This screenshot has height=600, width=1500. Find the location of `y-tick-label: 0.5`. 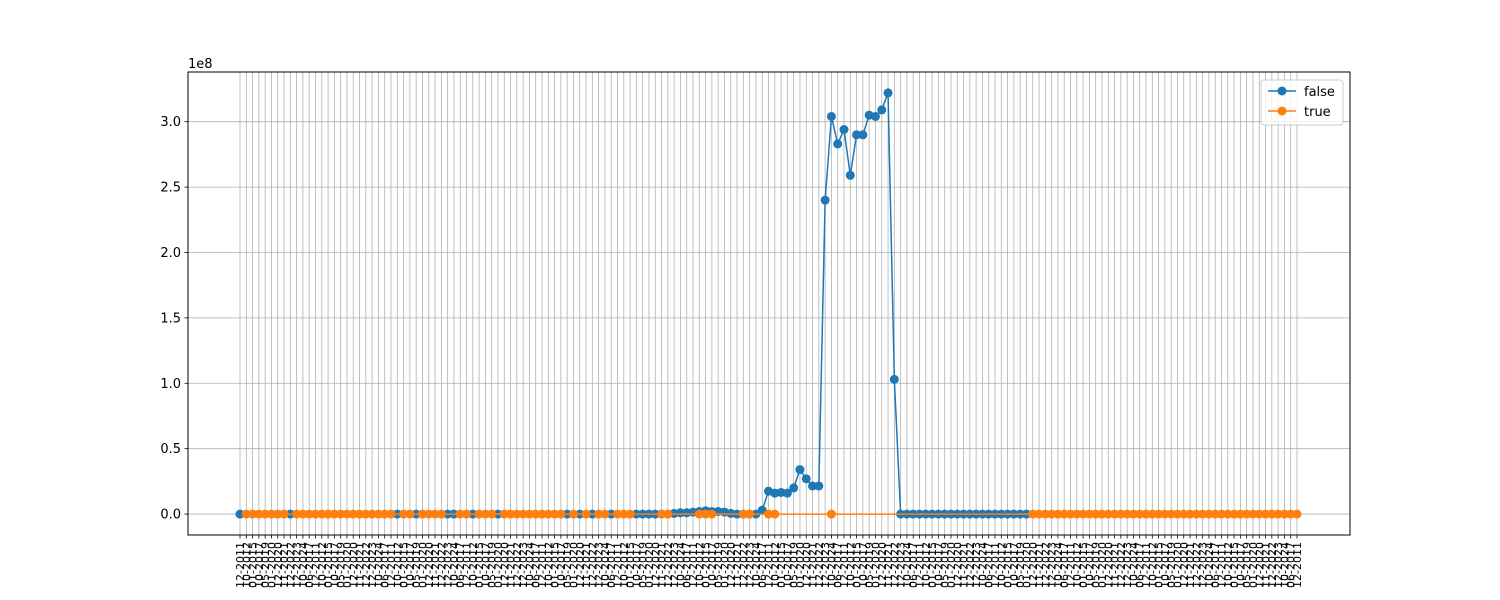

y-tick-label: 0.5 is located at coordinates (170, 449).